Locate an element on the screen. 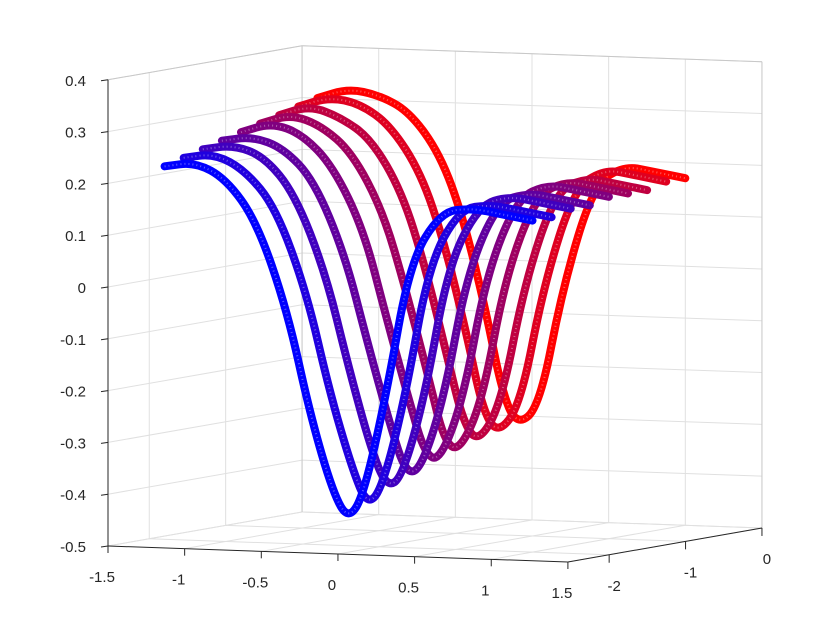 The width and height of the screenshot is (840, 630). x-tick-label: -0.5 is located at coordinates (255, 582).